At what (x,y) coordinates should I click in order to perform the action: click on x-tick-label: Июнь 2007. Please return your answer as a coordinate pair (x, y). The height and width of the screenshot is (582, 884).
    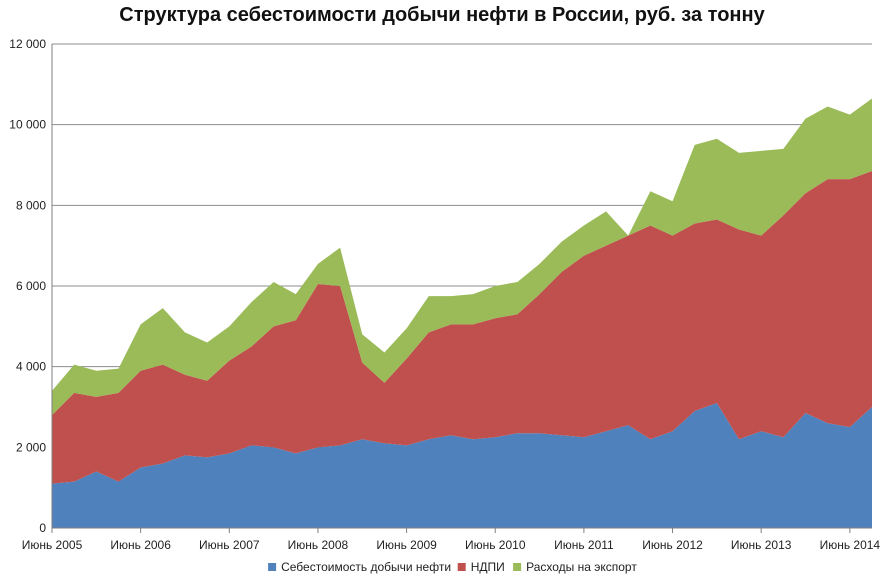
    Looking at the image, I should click on (229, 545).